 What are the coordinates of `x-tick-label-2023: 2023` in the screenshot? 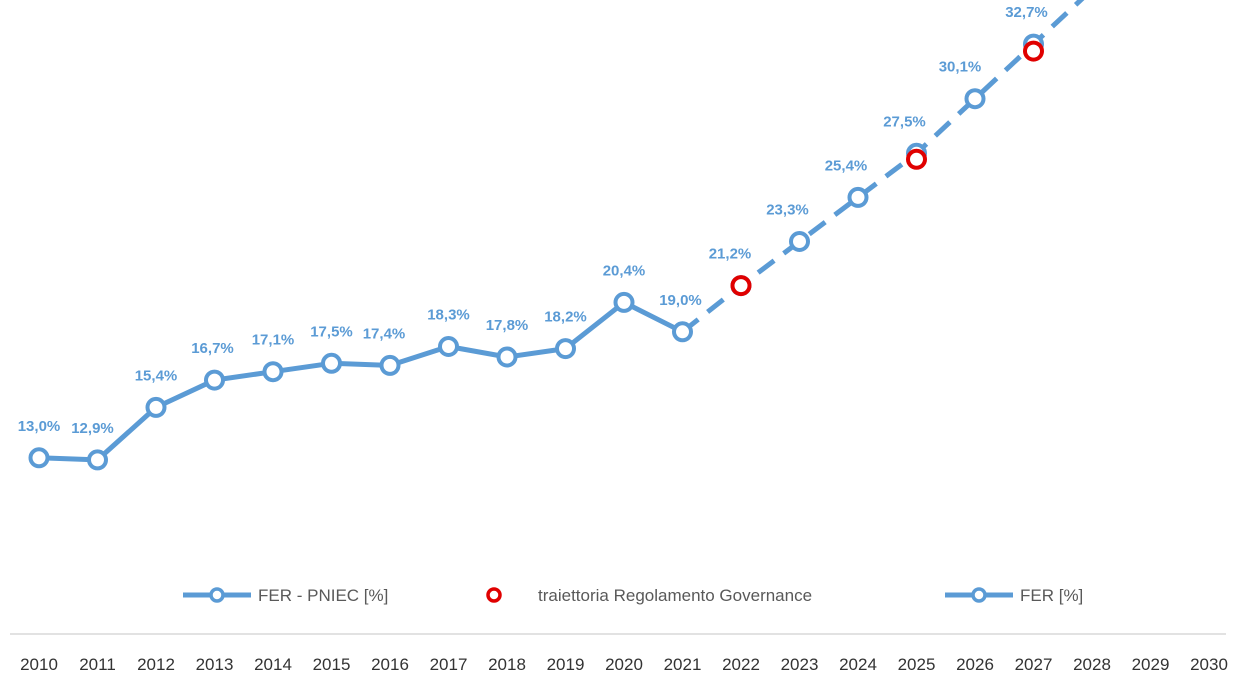 It's located at (800, 664).